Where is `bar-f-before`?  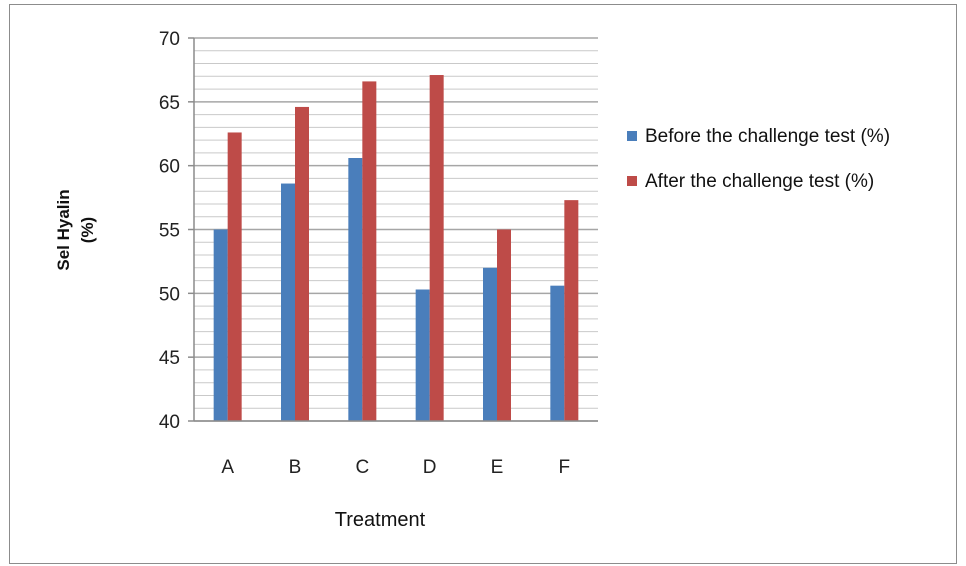 bar-f-before is located at coordinates (557, 353).